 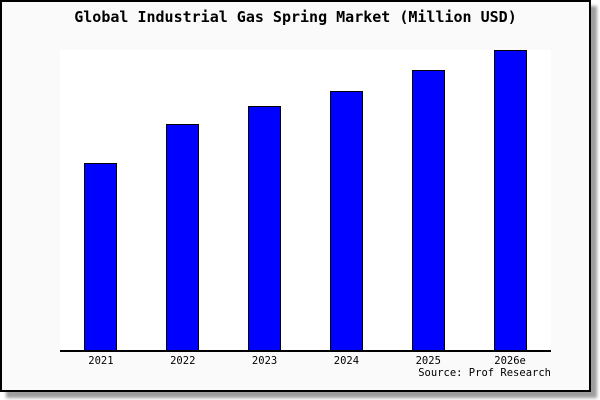 What do you see at coordinates (265, 228) in the screenshot?
I see `bar-2023` at bounding box center [265, 228].